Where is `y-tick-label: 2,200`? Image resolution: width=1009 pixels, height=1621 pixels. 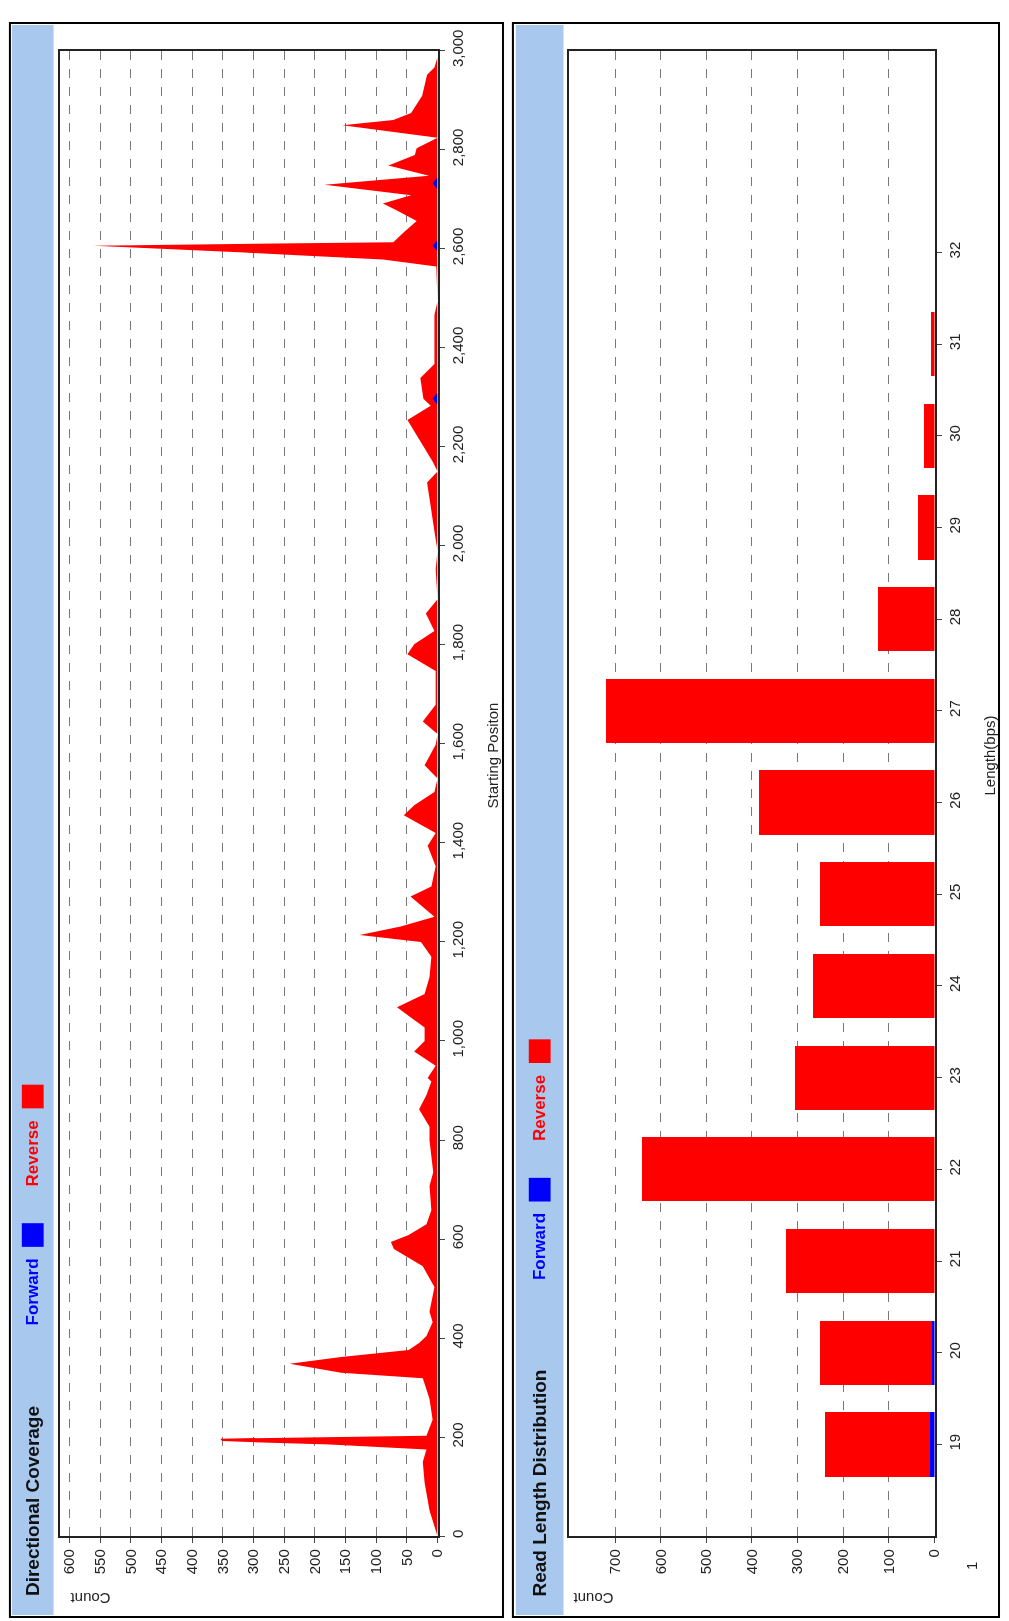
y-tick-label: 2,200 is located at coordinates (457, 444).